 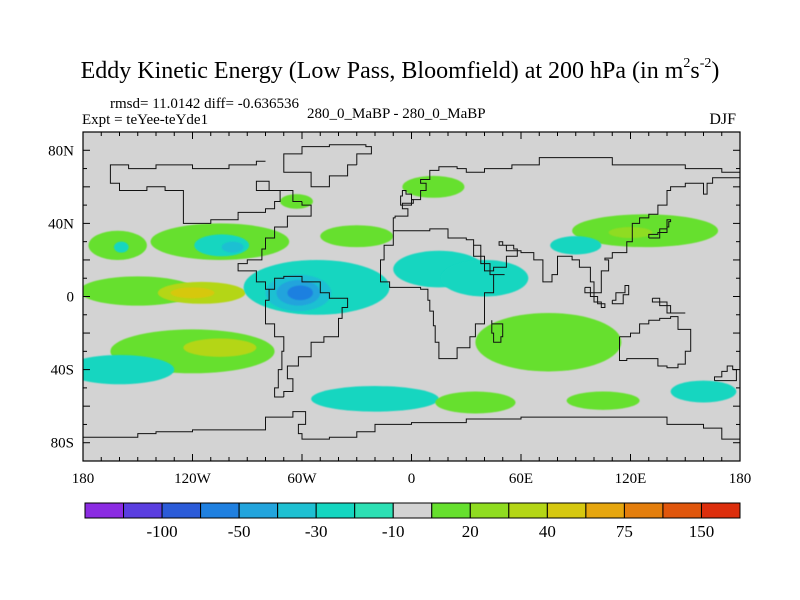 What do you see at coordinates (433, 186) in the screenshot?
I see `field-arctic-green` at bounding box center [433, 186].